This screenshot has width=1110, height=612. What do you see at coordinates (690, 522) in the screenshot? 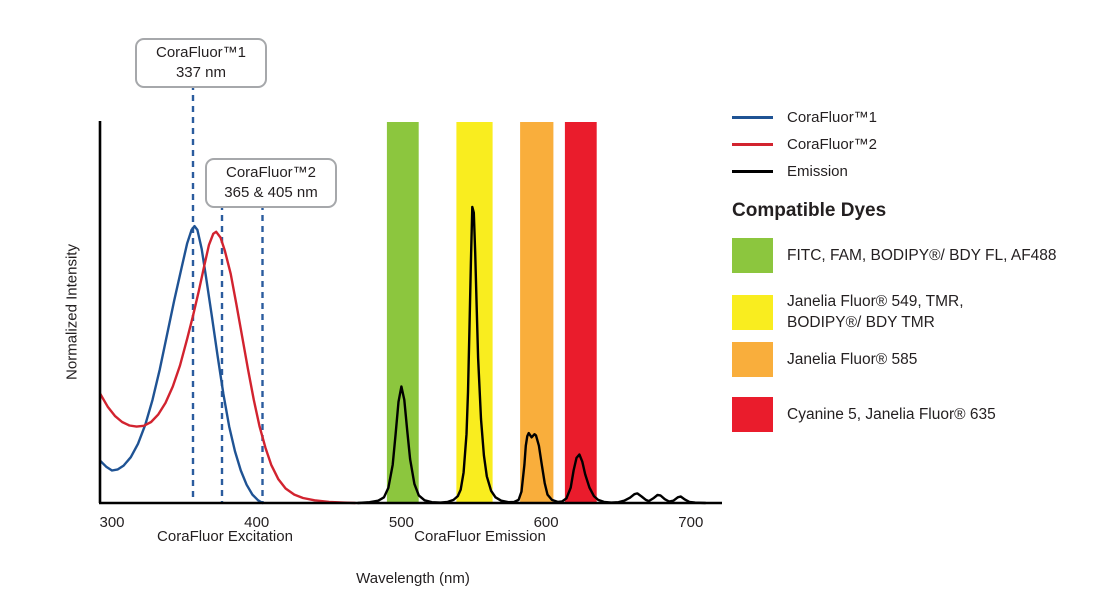
I see `x-tick-700: 700` at bounding box center [690, 522].